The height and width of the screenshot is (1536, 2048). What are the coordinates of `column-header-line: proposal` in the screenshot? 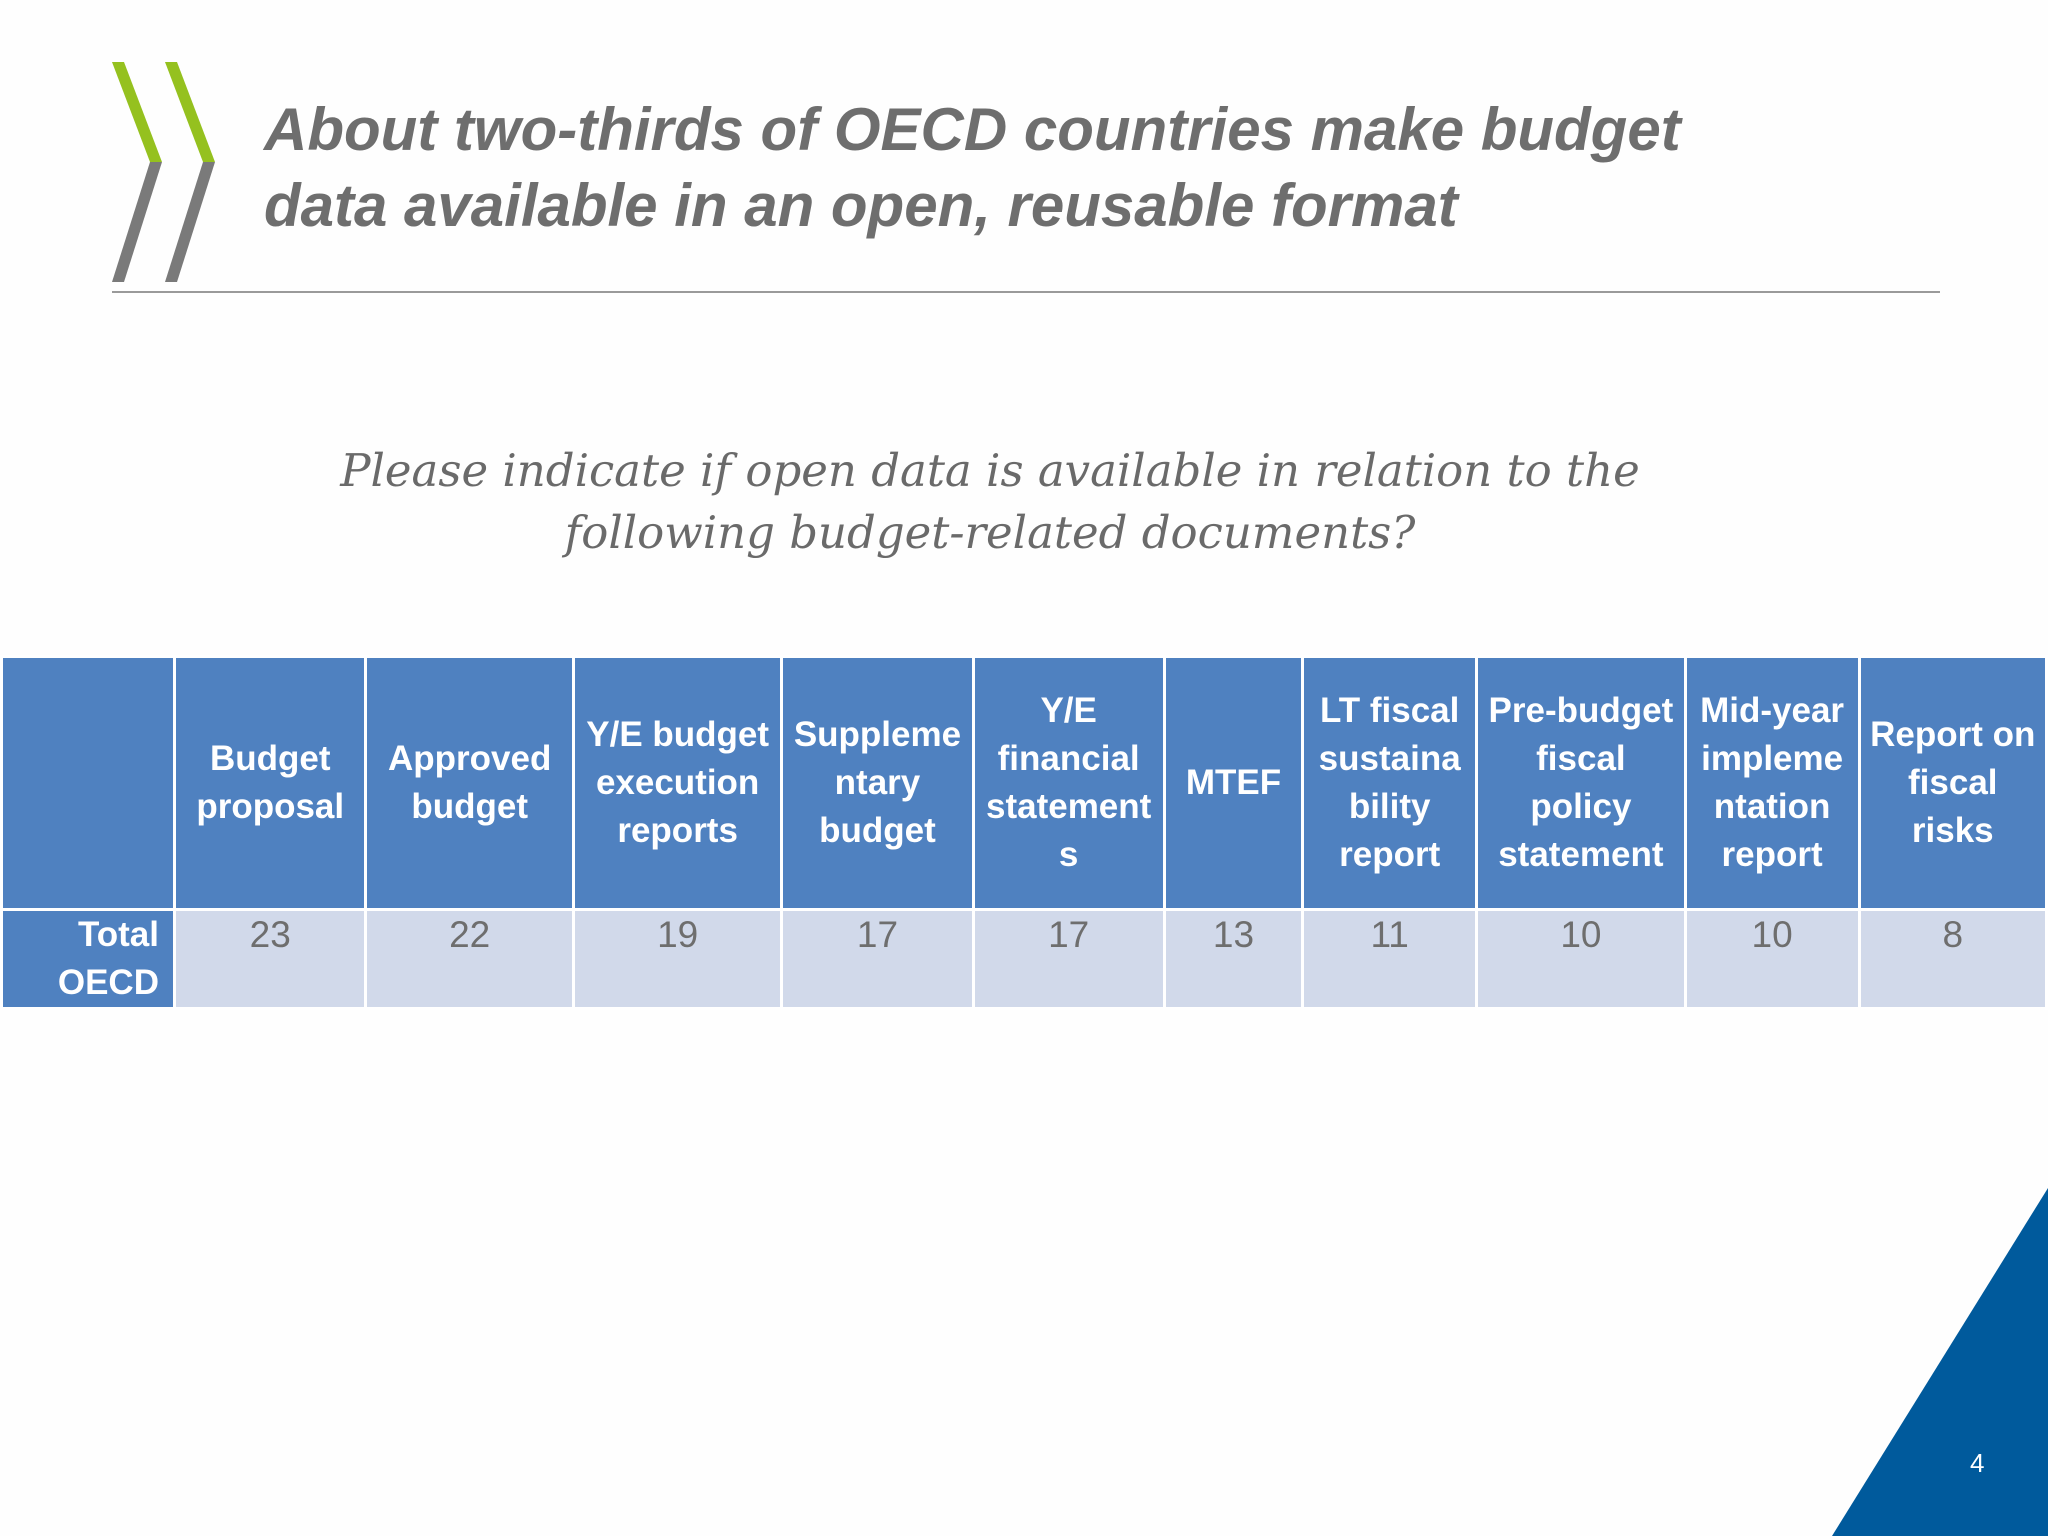 It's located at (270, 806).